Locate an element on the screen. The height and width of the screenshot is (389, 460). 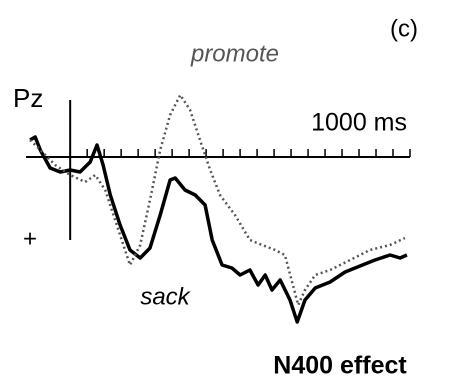
legend-sack: sack is located at coordinates (165, 296).